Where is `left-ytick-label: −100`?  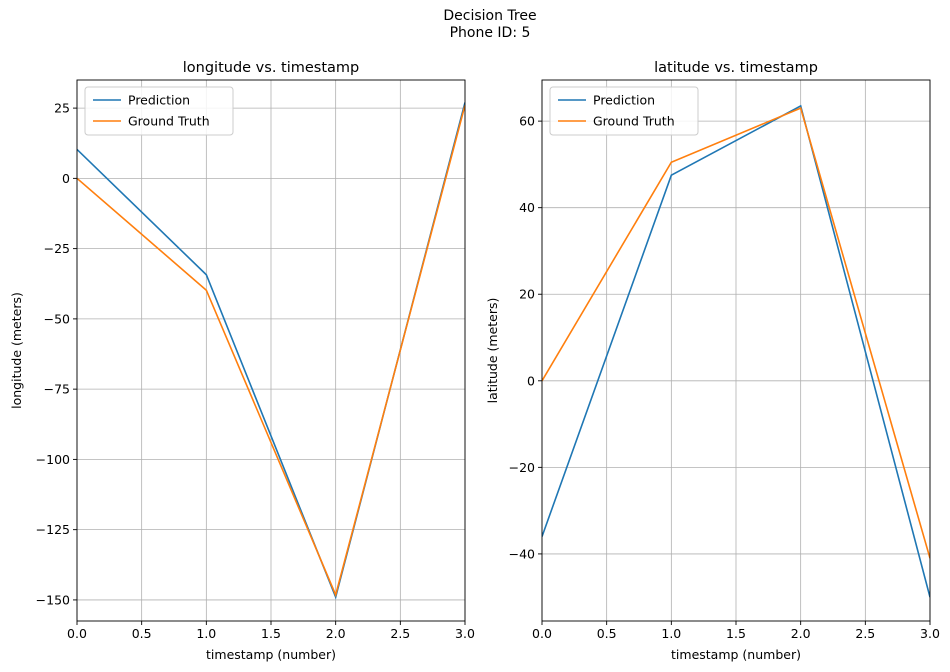 left-ytick-label: −100 is located at coordinates (53, 459).